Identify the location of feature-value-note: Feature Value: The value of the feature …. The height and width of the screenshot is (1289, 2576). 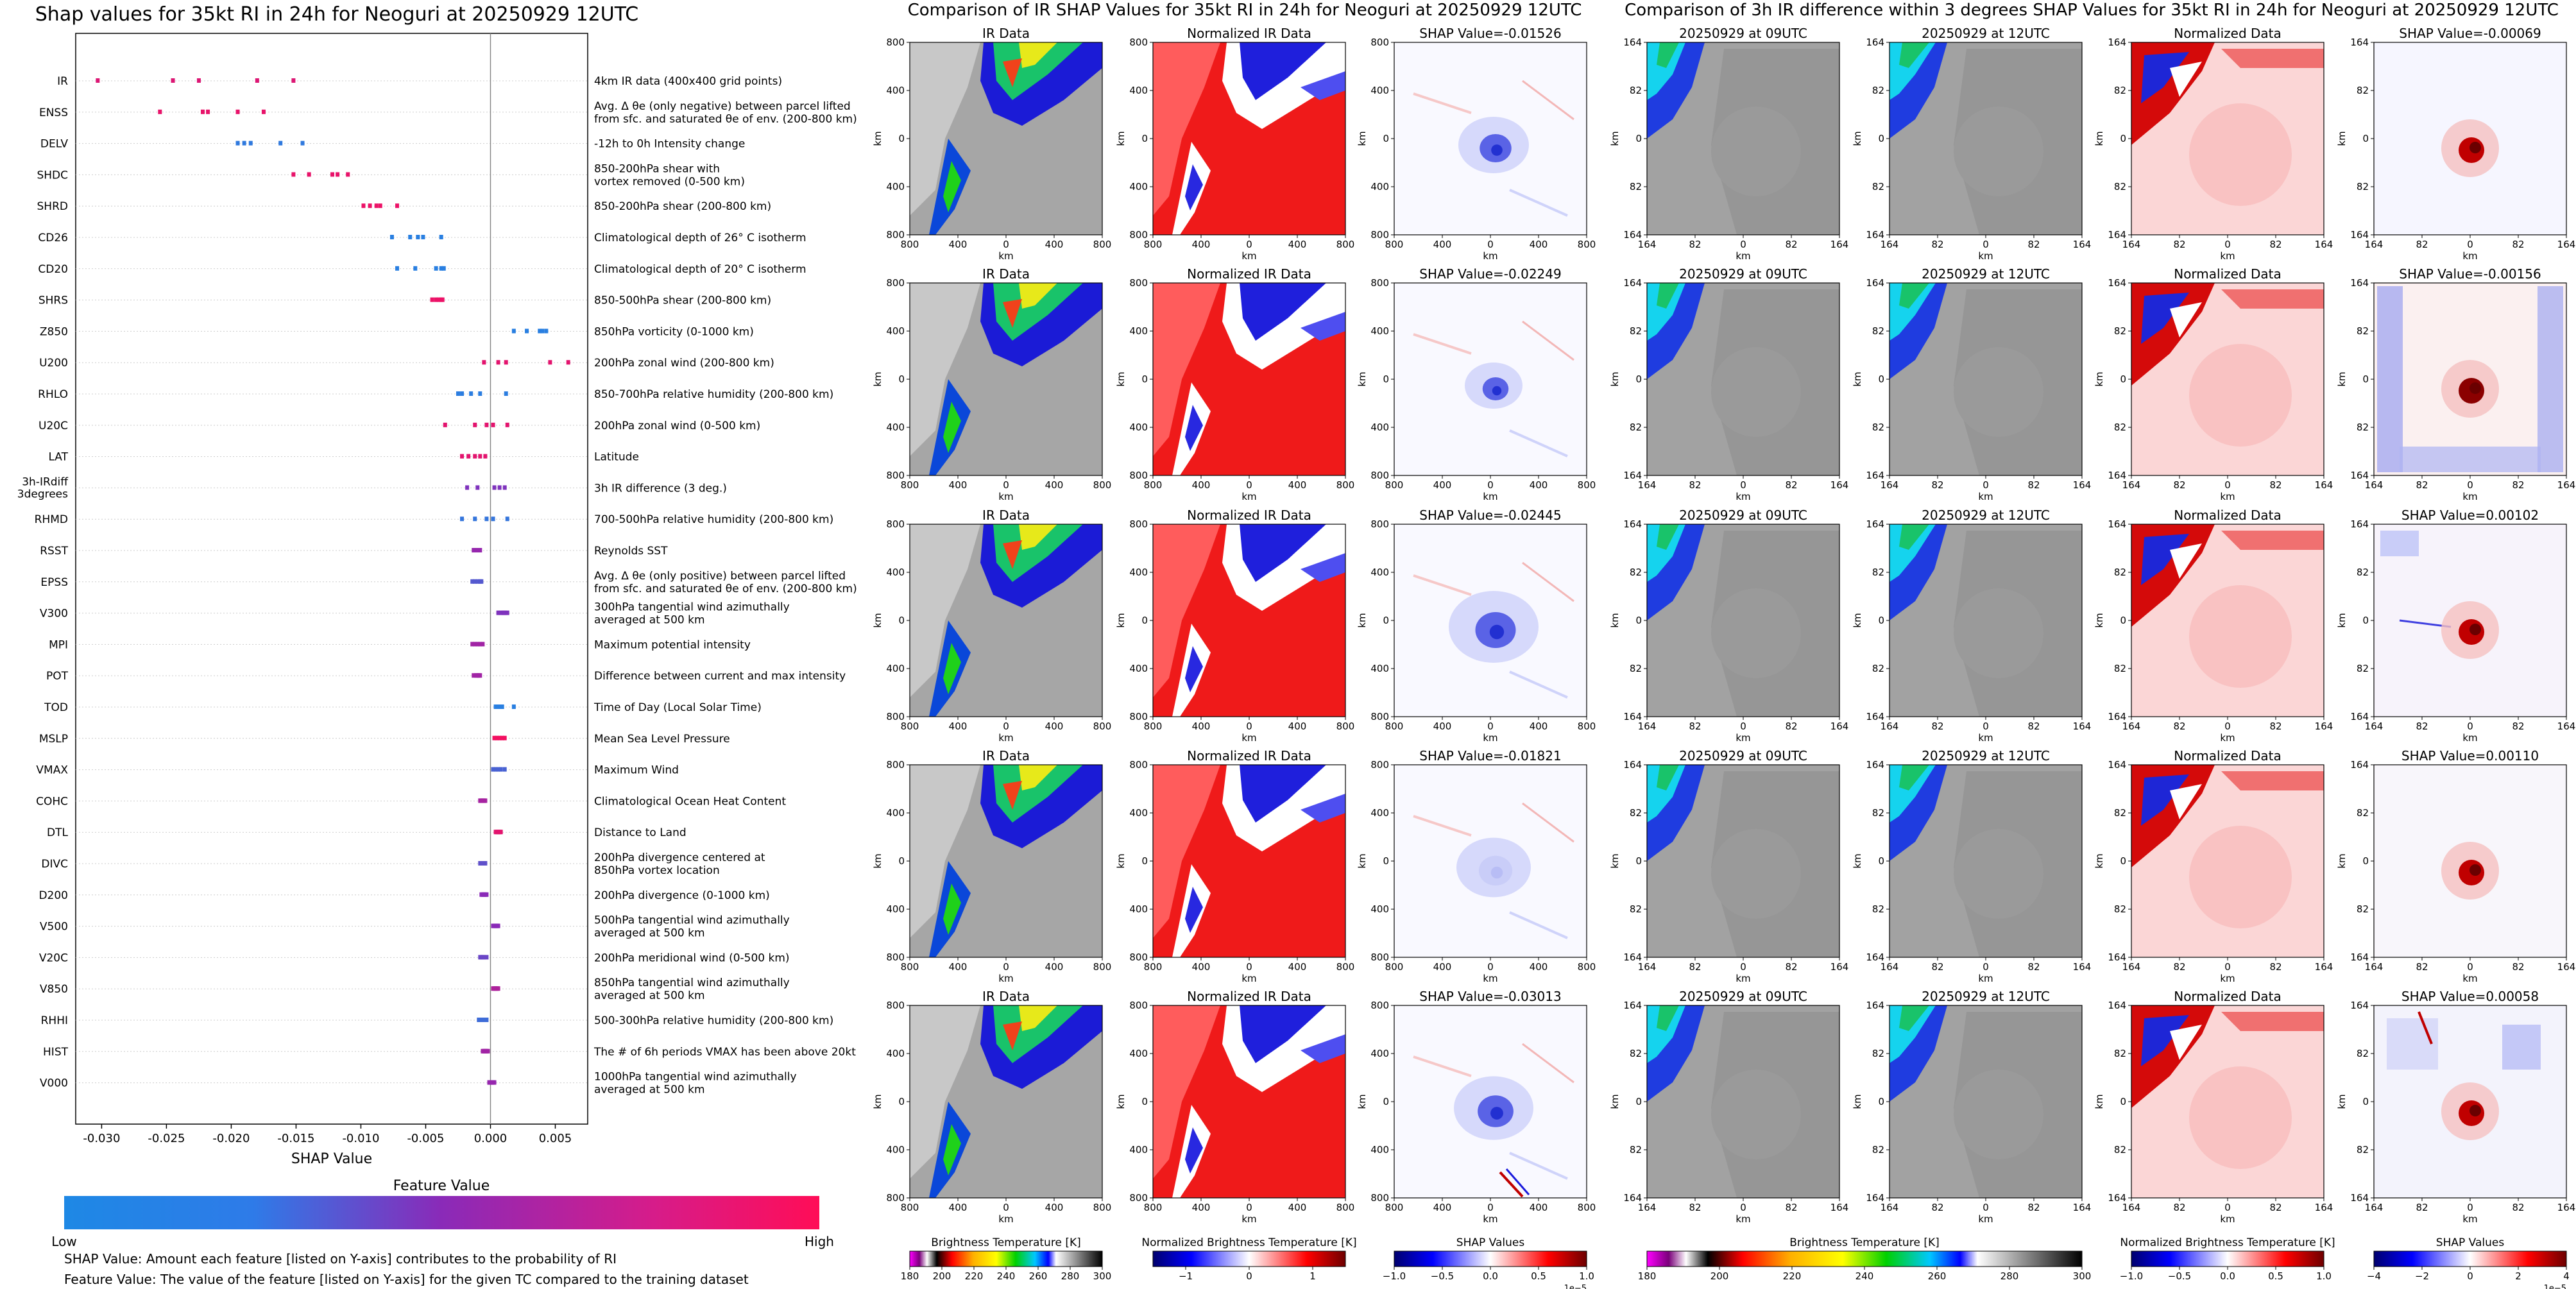
(406, 1279).